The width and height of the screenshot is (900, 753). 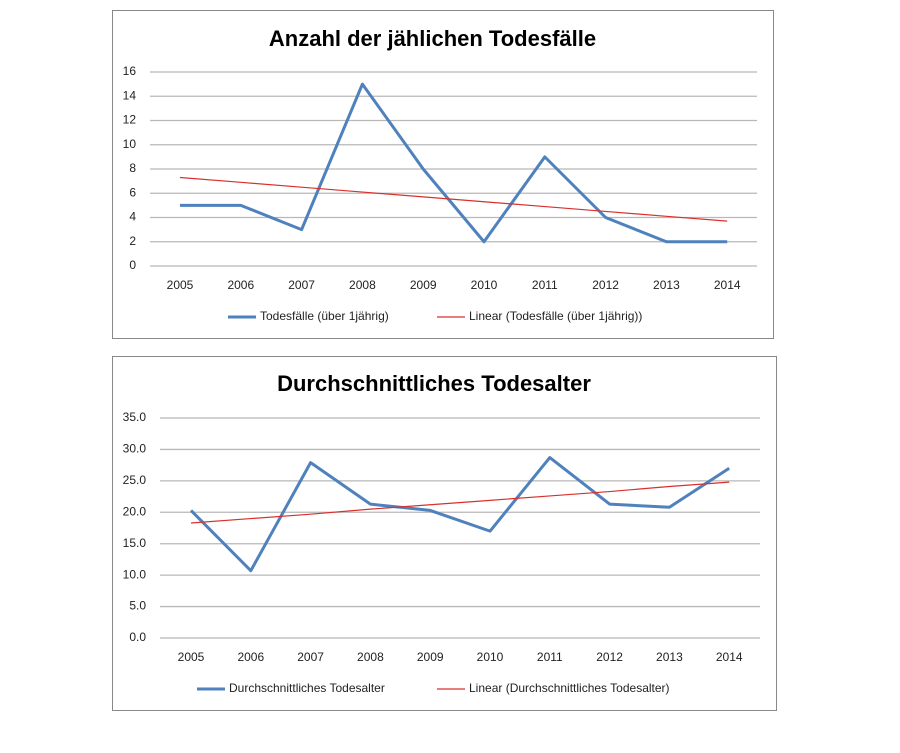 What do you see at coordinates (555, 316) in the screenshot?
I see `legend-label: Linear (Todesfälle (über 1jährig))` at bounding box center [555, 316].